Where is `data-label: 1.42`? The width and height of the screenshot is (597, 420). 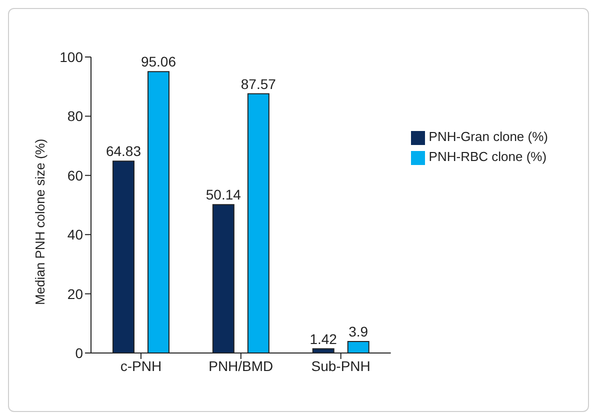
data-label: 1.42 is located at coordinates (324, 338).